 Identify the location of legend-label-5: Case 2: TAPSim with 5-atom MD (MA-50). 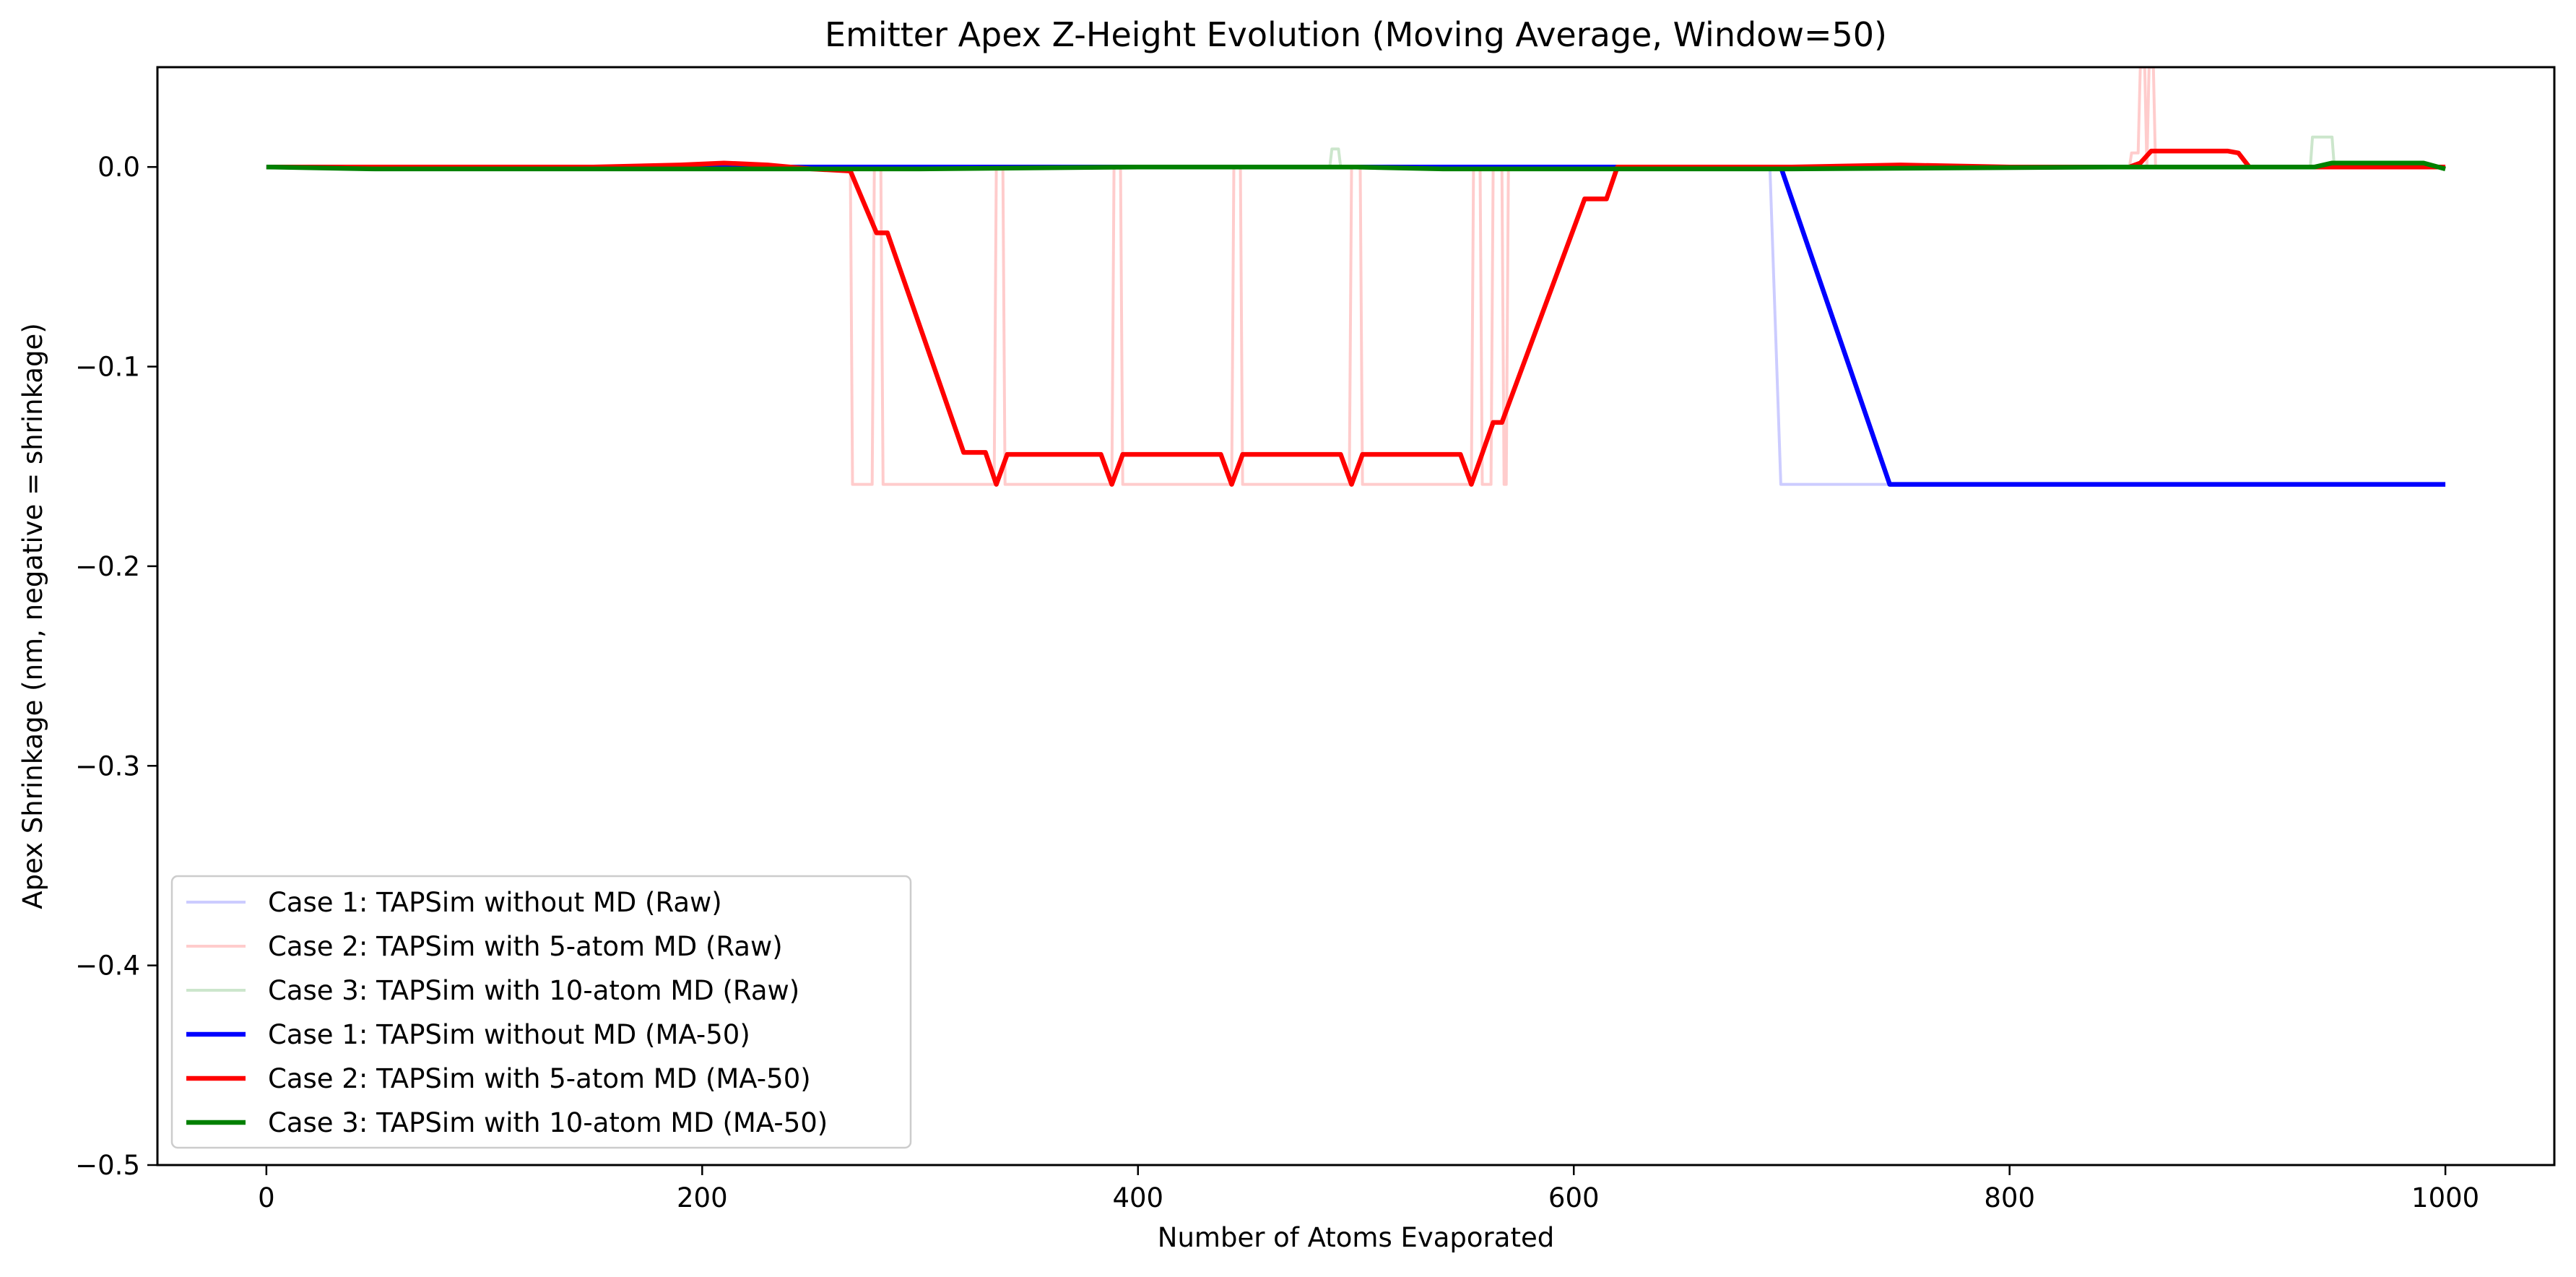
(539, 1078).